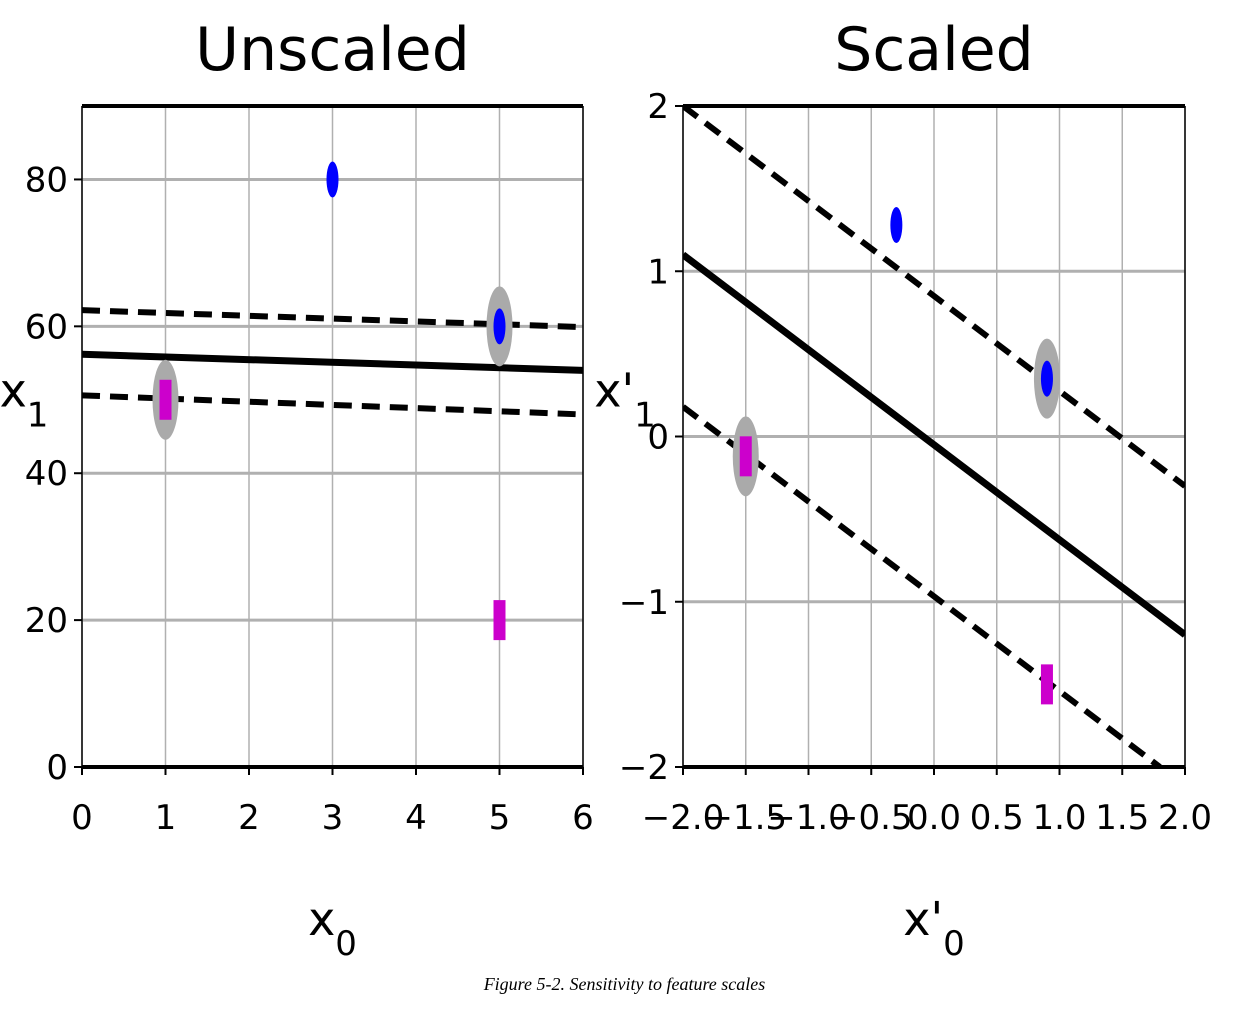  I want to click on x-tick-label: −1.0, so click(808, 818).